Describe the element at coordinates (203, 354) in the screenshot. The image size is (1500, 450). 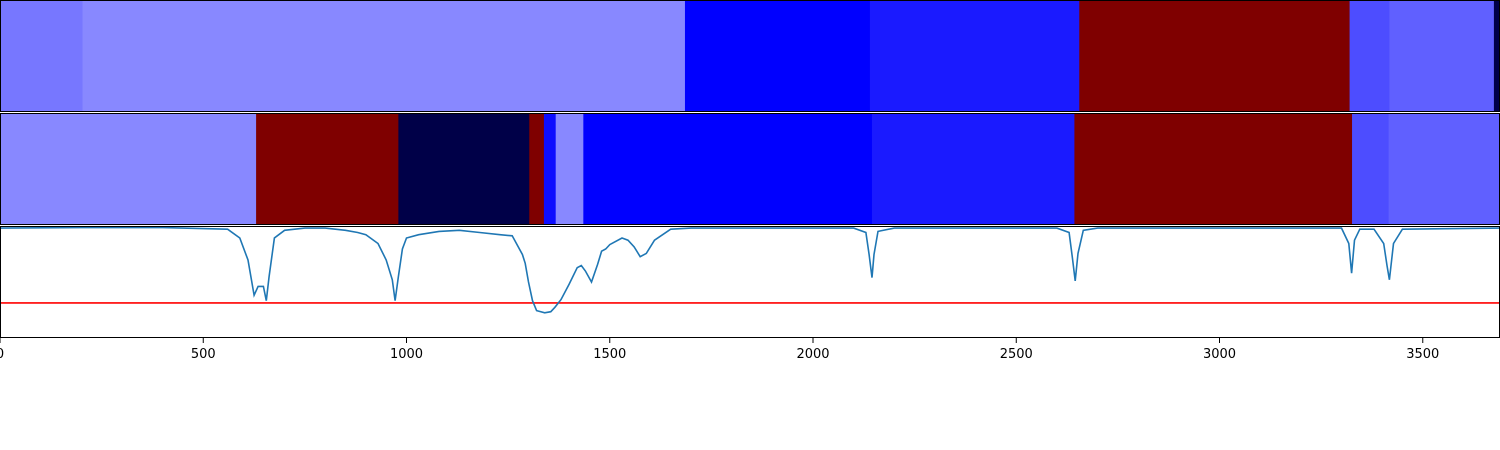
I see `x-tick-label-500: 500` at that location.